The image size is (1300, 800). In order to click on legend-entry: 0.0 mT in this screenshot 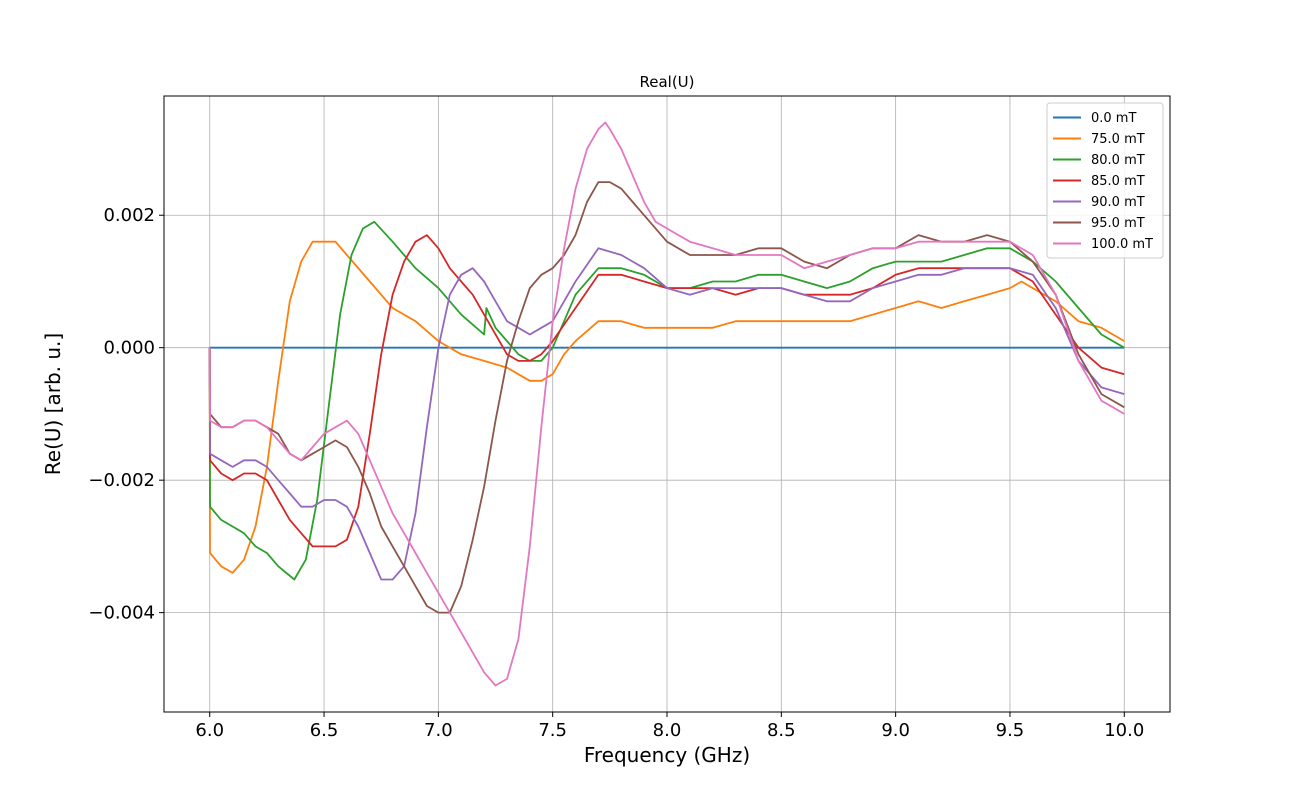, I will do `click(1113, 118)`.